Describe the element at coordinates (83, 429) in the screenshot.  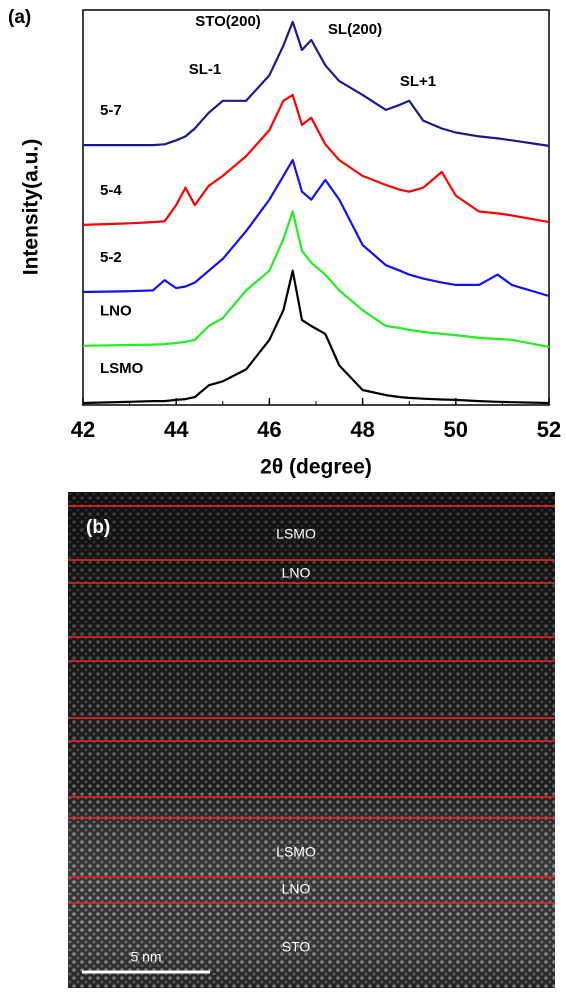
I see `x-tick-label: 42` at that location.